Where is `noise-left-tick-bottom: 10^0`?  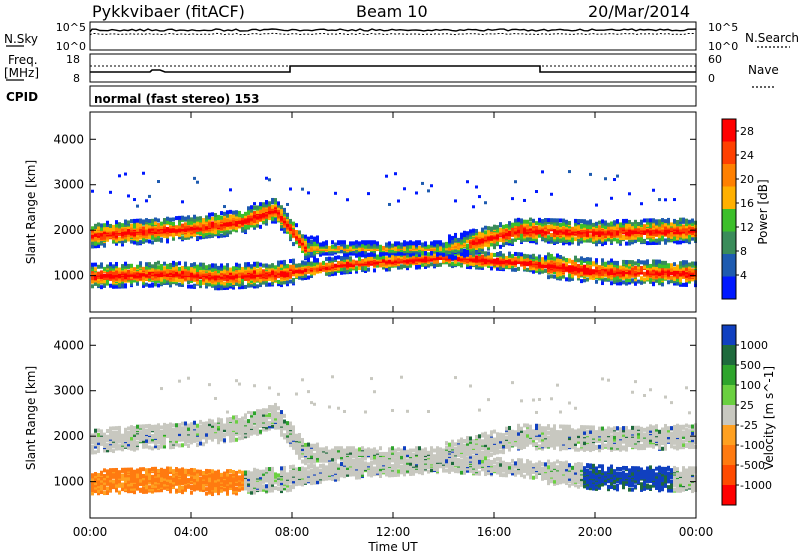
noise-left-tick-bottom: 10^0 is located at coordinates (71, 46).